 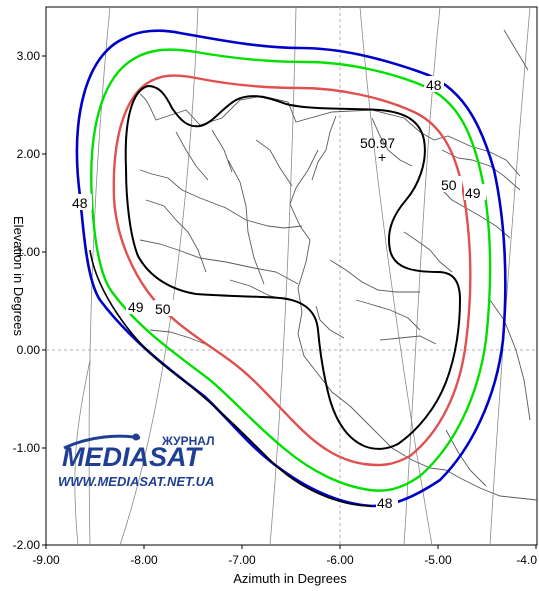 I want to click on x-tick-label: -5.00, so click(x=438, y=560).